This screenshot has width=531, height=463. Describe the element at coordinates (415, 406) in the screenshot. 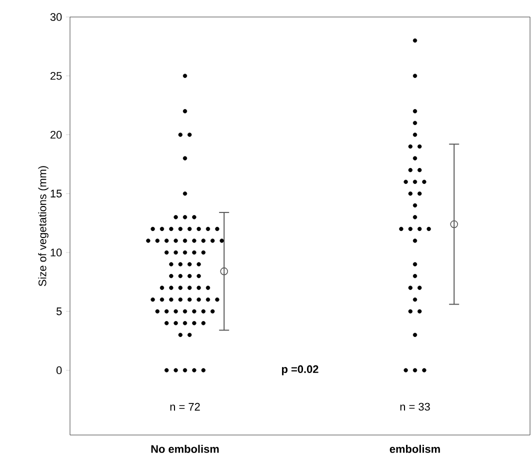

I see `annotation: n = 33` at that location.